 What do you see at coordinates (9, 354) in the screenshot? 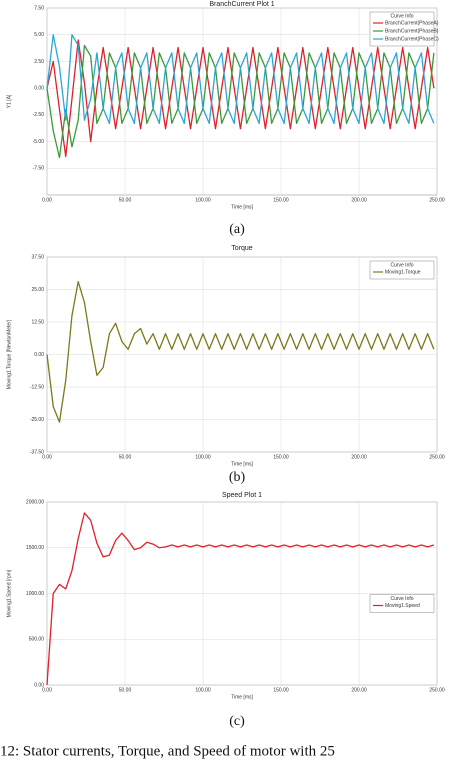
I see `y-axis-label: Moving1.Torque [NewtonMeter]` at bounding box center [9, 354].